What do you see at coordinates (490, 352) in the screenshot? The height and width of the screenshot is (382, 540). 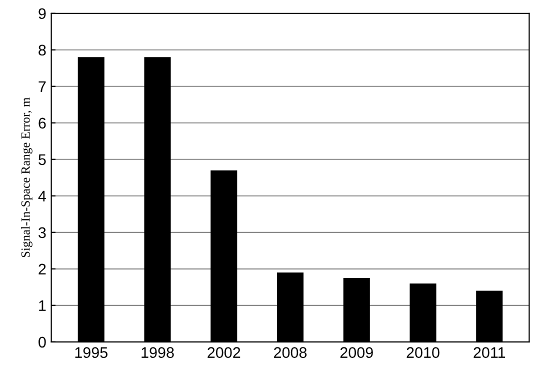 I see `x-tick-label: 2011` at bounding box center [490, 352].